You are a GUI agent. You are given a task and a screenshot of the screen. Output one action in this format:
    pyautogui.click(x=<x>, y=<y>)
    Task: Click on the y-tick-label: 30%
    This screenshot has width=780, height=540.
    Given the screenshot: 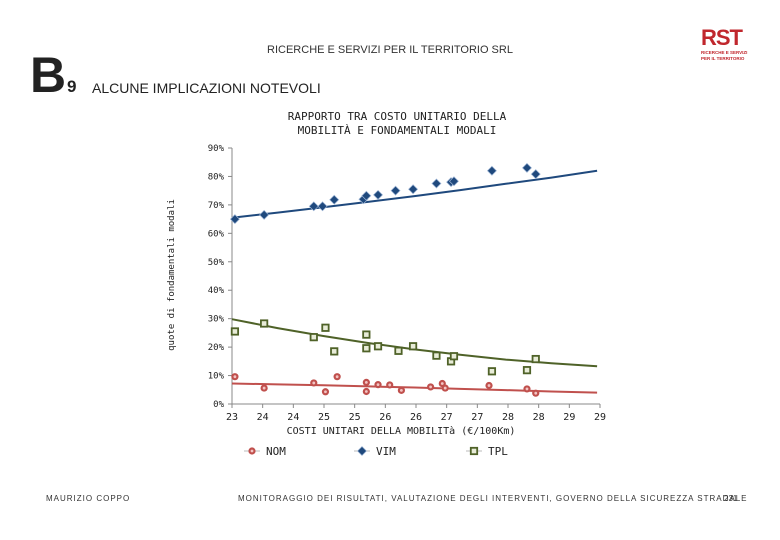 What is the action you would take?
    pyautogui.click(x=216, y=320)
    